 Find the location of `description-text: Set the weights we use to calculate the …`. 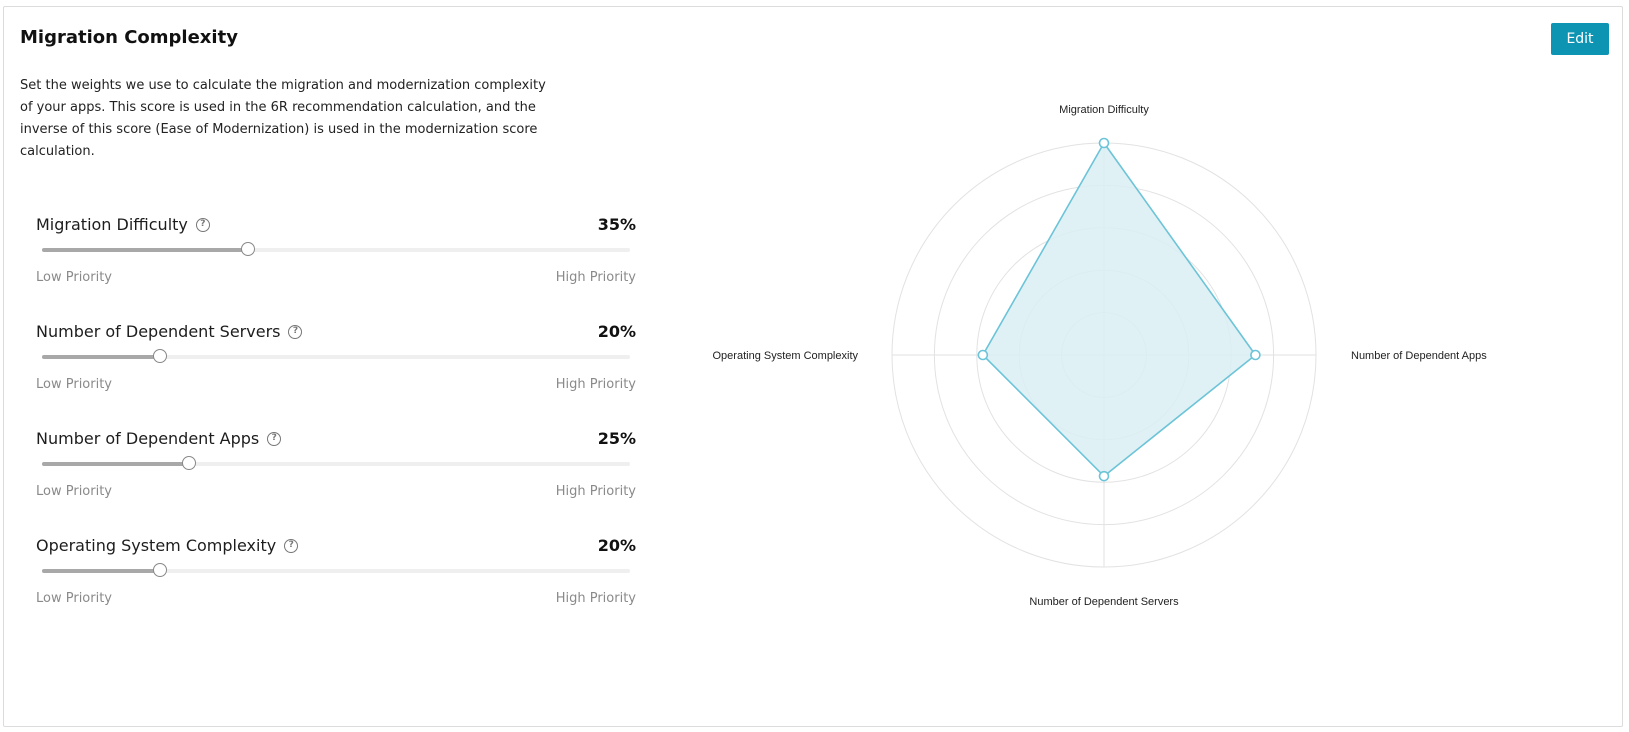

description-text: Set the weights we use to calculate the … is located at coordinates (283, 118).